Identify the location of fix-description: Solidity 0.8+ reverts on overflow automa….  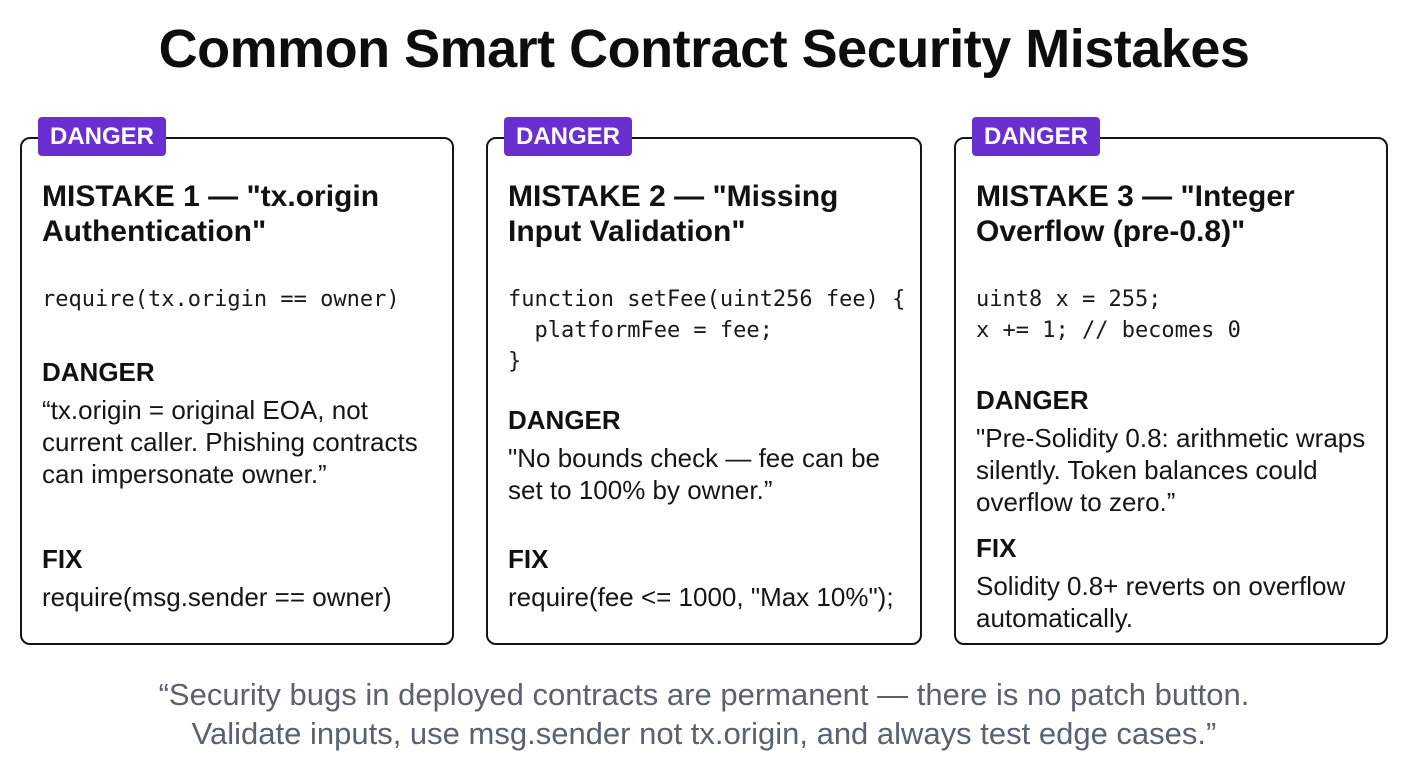
(1161, 602).